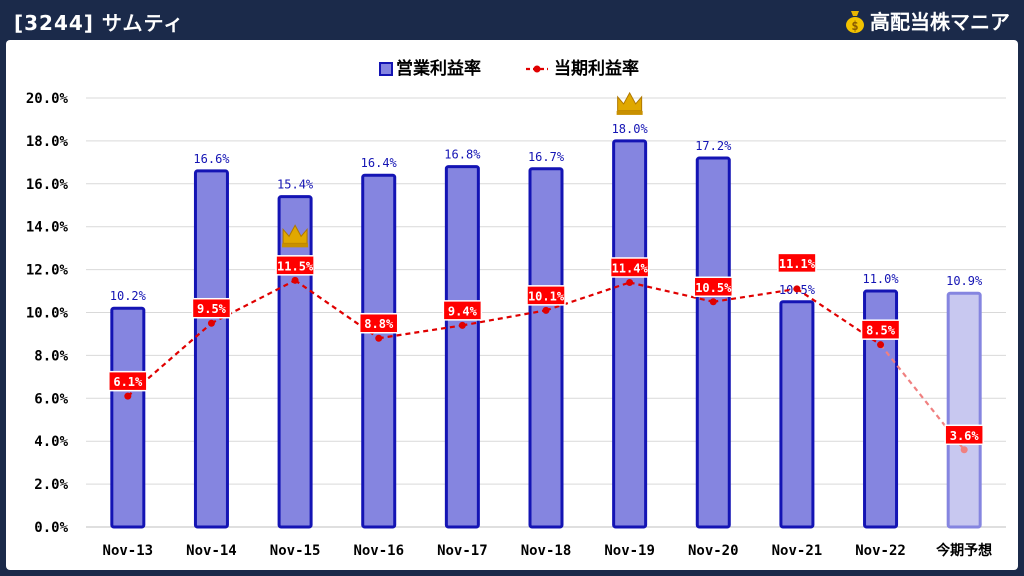  Describe the element at coordinates (128, 296) in the screenshot. I see `bar-data-label: 10.2%` at that location.